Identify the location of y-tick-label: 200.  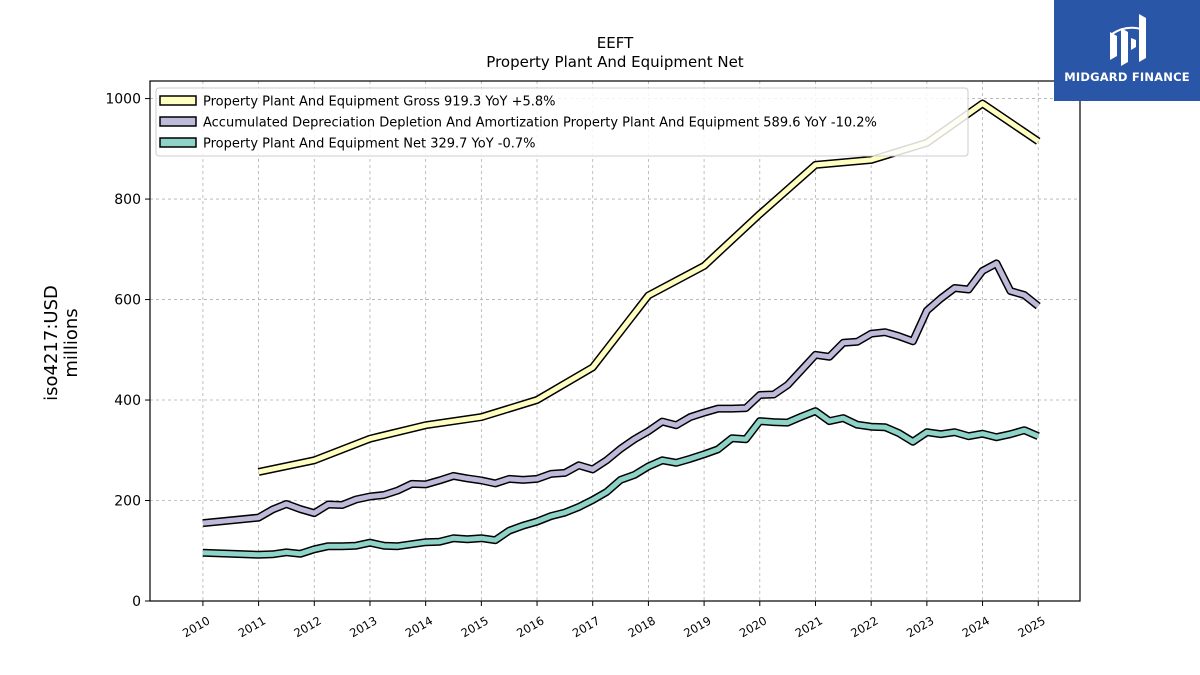
(127, 502).